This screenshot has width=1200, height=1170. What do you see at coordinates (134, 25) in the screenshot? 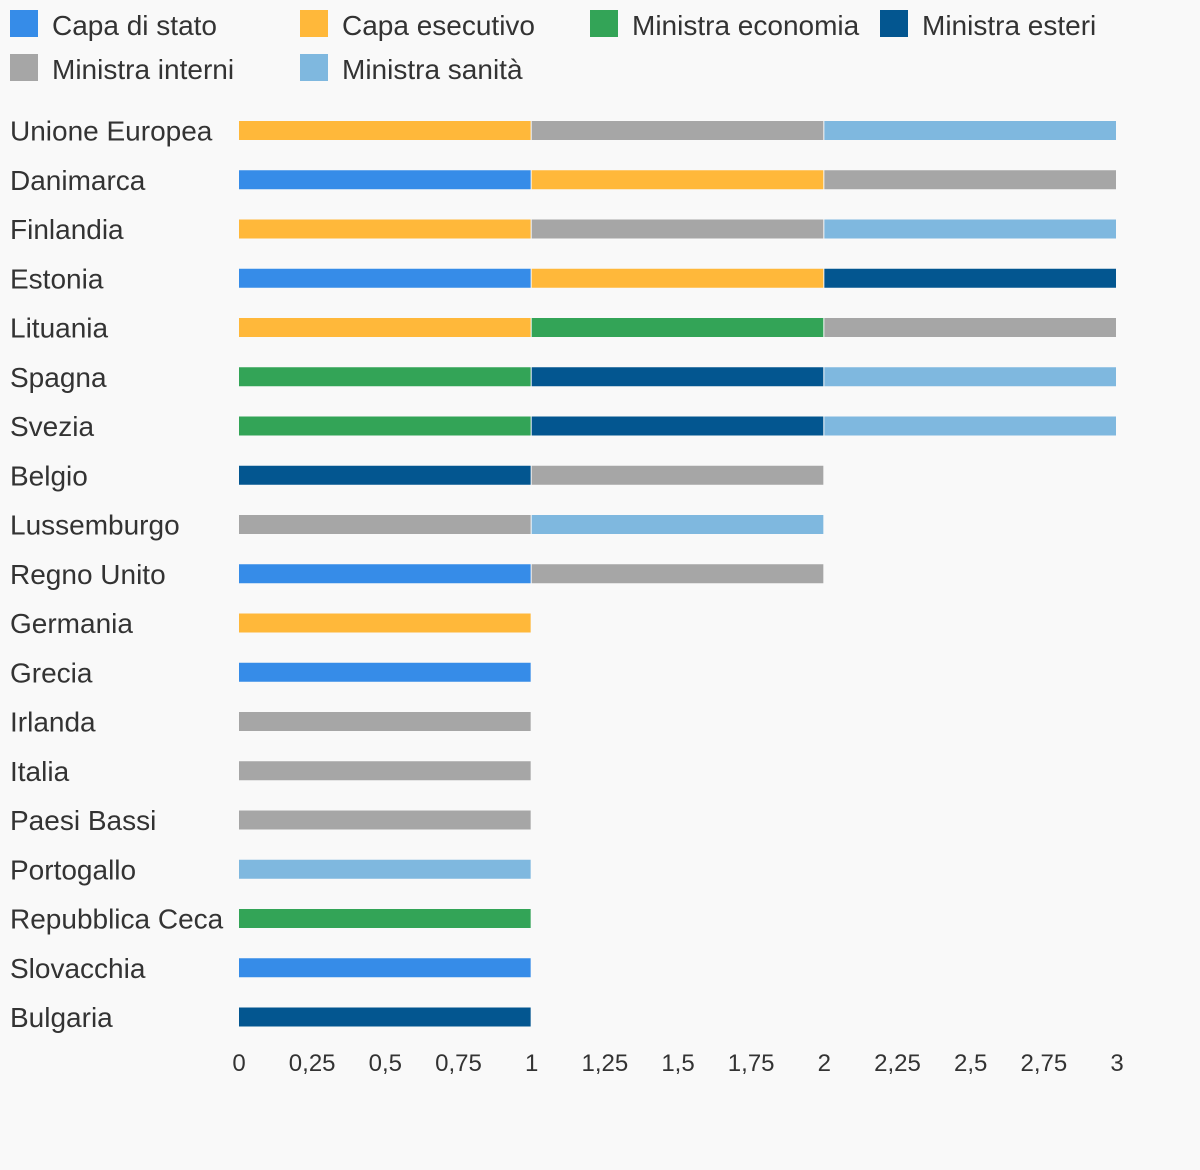
I see `legend-label: Capa di stato` at bounding box center [134, 25].